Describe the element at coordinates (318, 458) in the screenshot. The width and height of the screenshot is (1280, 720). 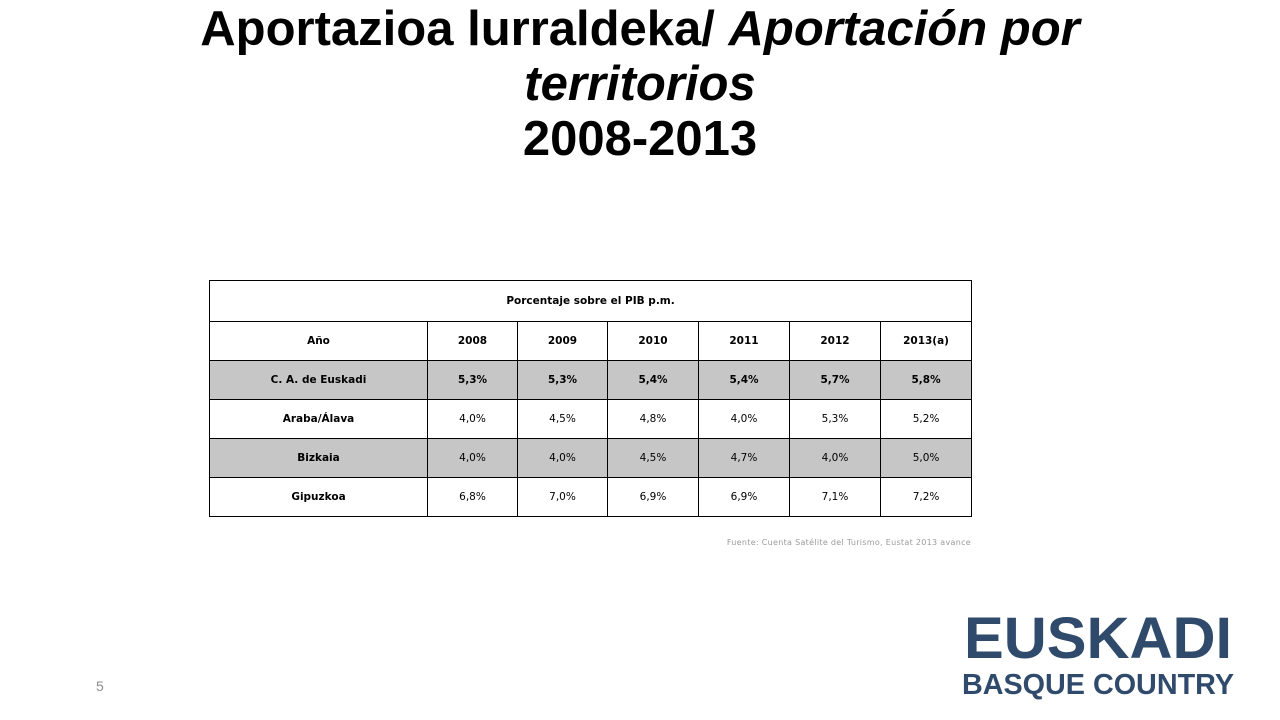
I see `row-label: Bizkaia` at that location.